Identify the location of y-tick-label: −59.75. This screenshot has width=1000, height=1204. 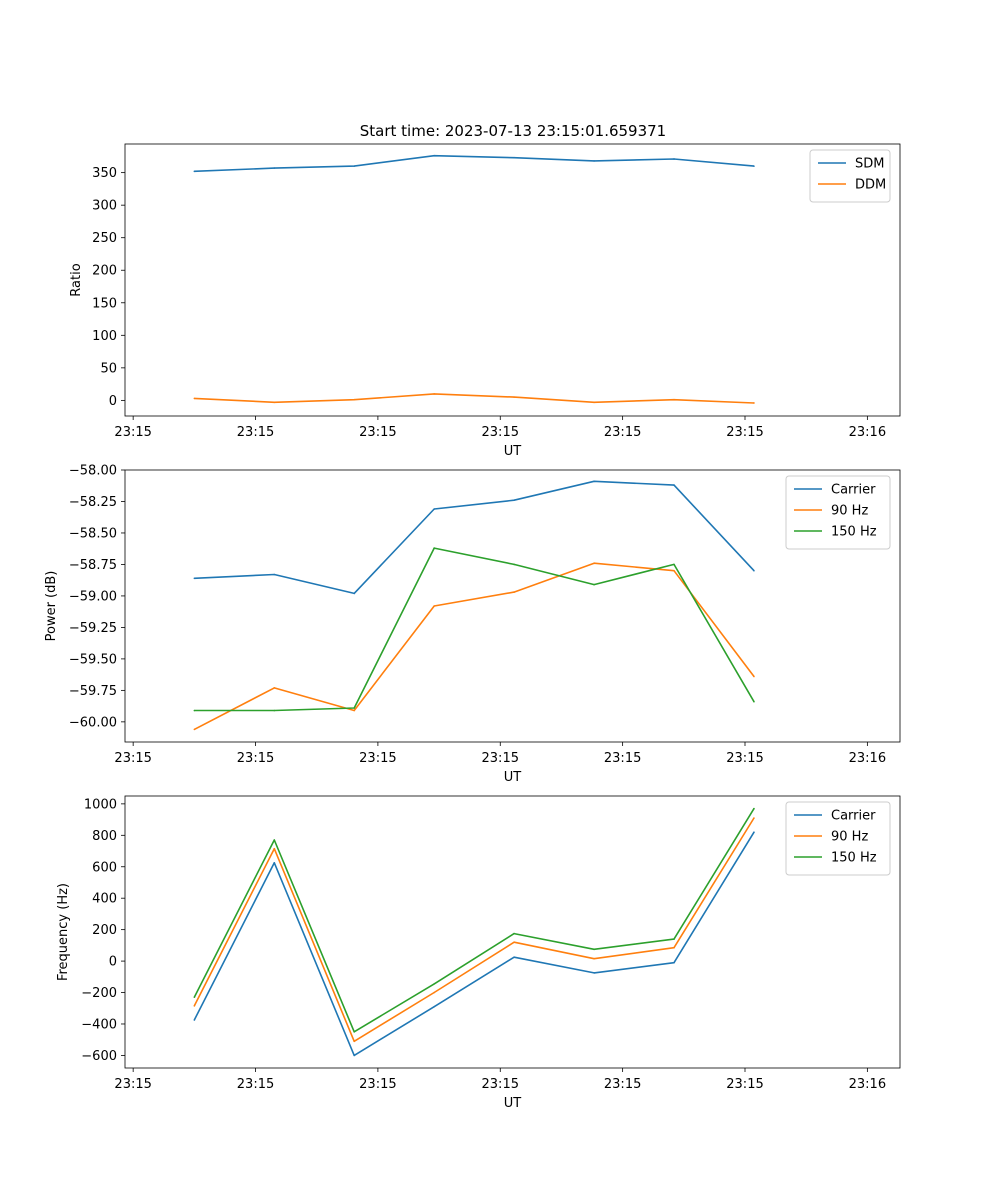
(93, 691).